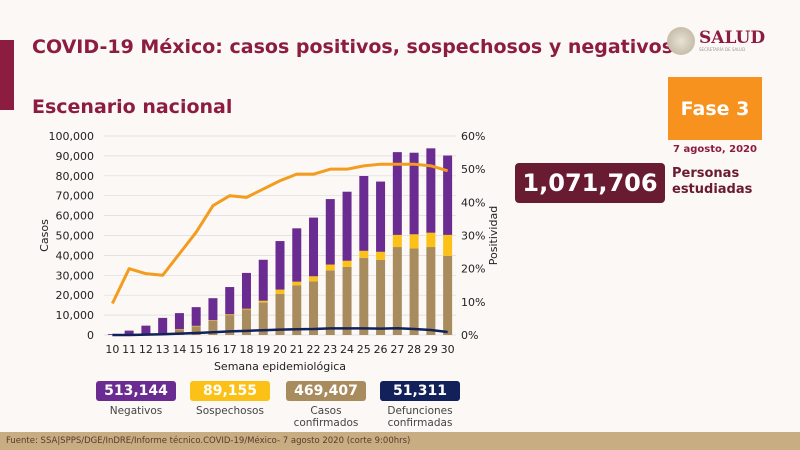  What do you see at coordinates (397, 349) in the screenshot?
I see `x-tick-label: 27` at bounding box center [397, 349].